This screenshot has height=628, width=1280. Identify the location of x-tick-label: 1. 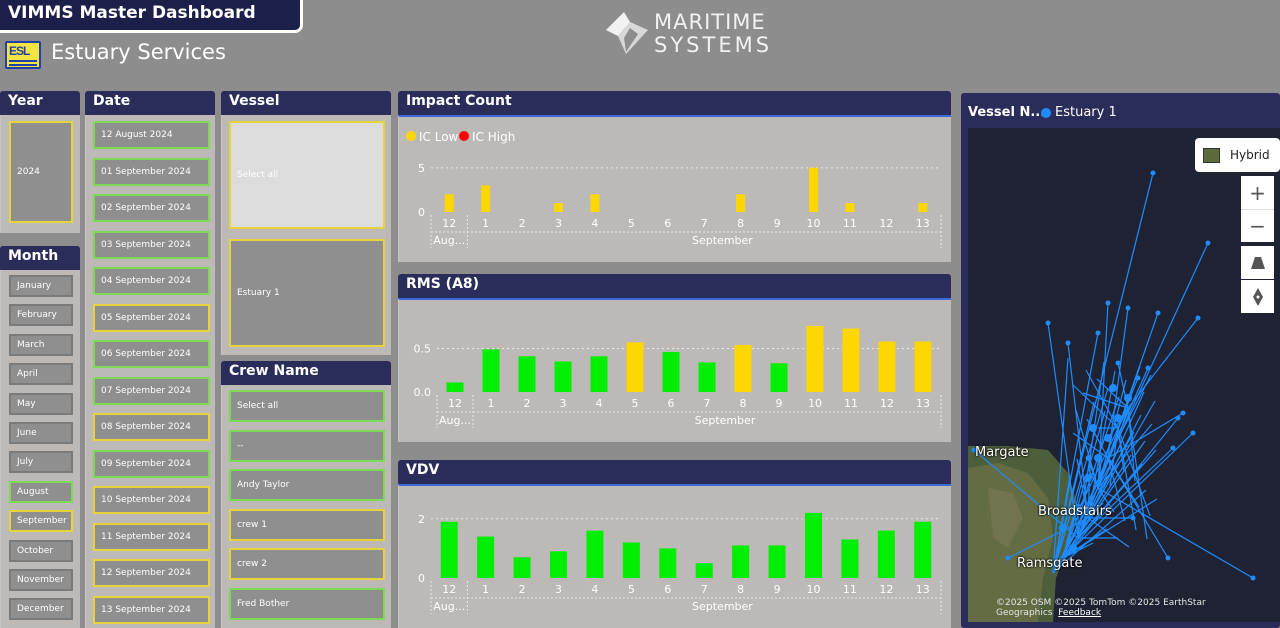
(485, 589).